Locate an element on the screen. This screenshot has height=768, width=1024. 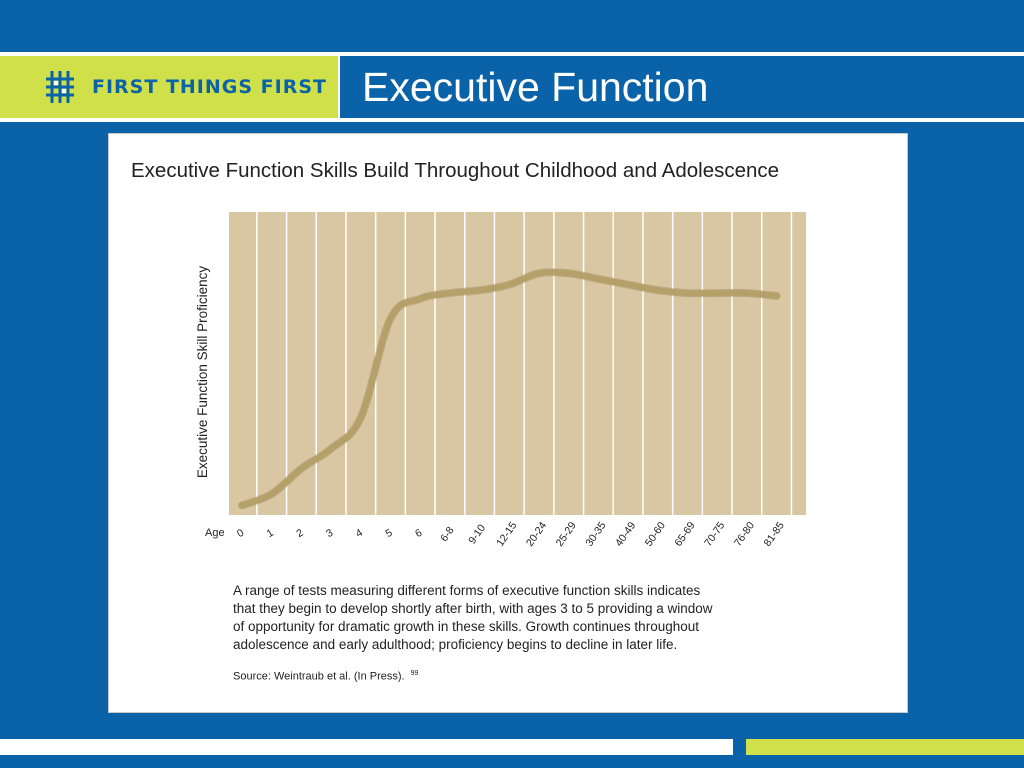
source-note: Source: Weintraub et al. (In Press). 99 is located at coordinates (325, 676).